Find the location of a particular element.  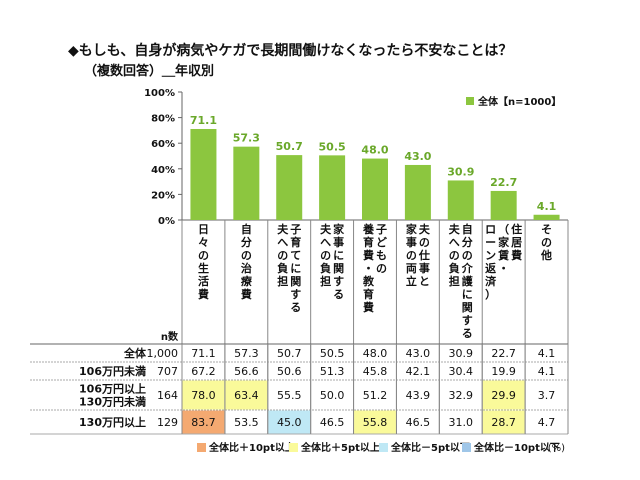

n-header: n数 is located at coordinates (170, 336).